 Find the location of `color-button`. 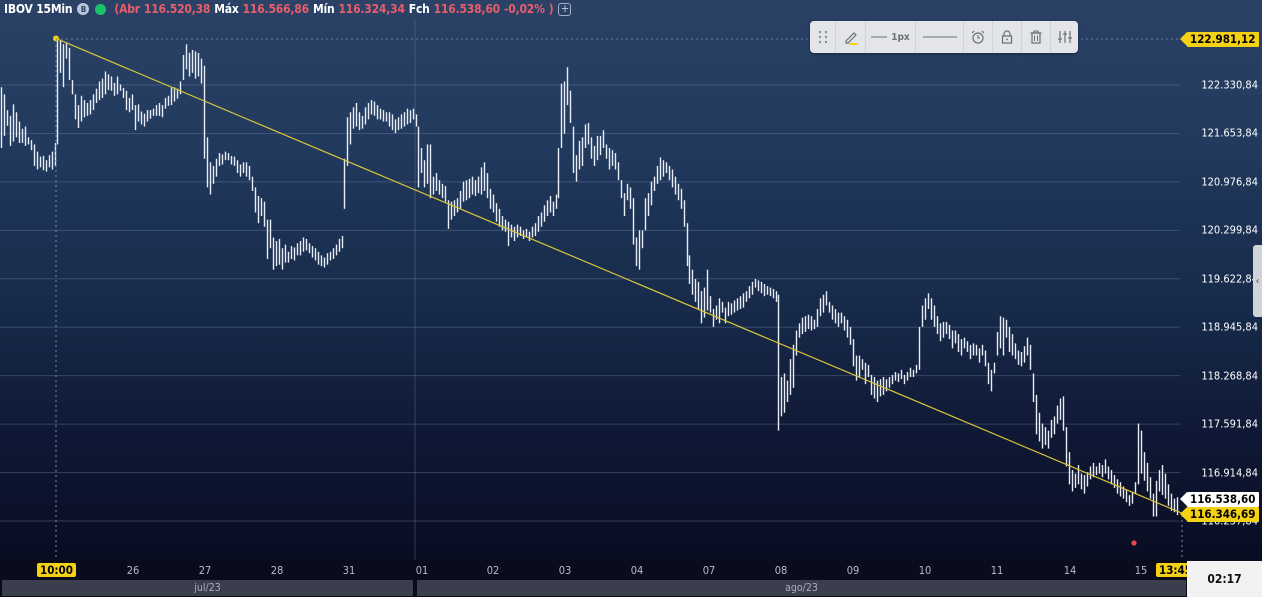

color-button is located at coordinates (851, 37).